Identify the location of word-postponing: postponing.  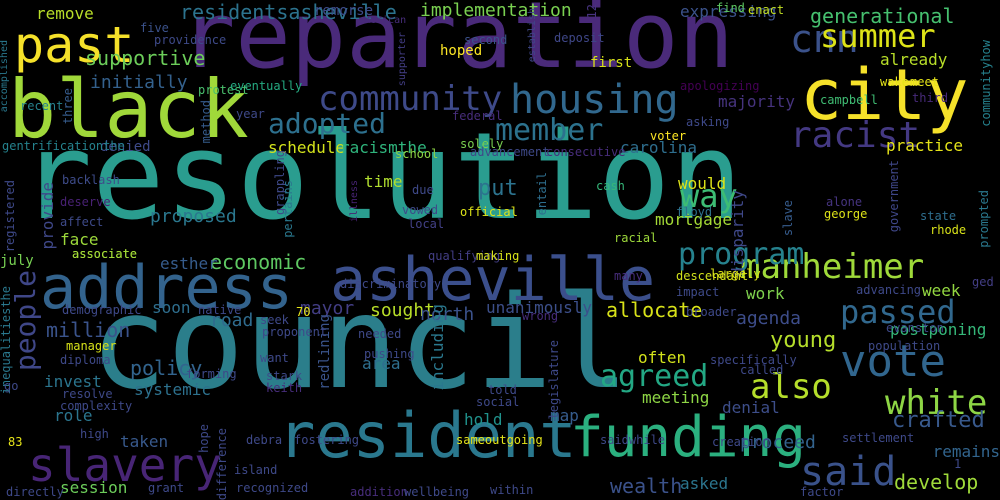
(938, 329).